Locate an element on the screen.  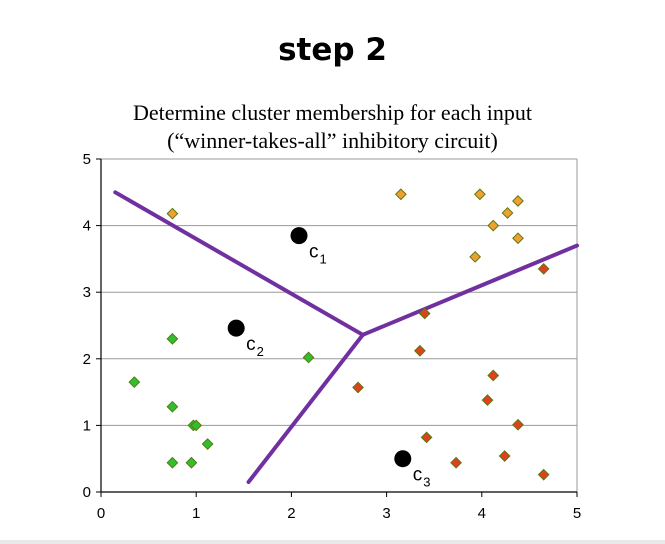
bottom-strip is located at coordinates (332, 542).